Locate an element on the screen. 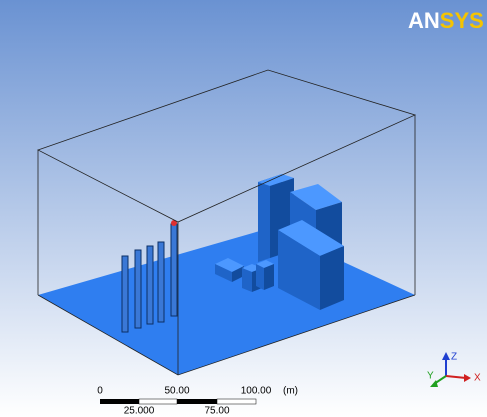 The width and height of the screenshot is (487, 417). scale-label: 100.00 is located at coordinates (256, 391).